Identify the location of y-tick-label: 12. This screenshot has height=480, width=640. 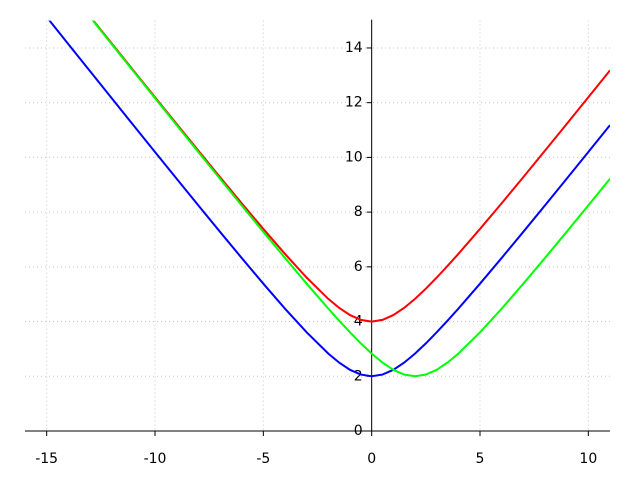
(354, 103).